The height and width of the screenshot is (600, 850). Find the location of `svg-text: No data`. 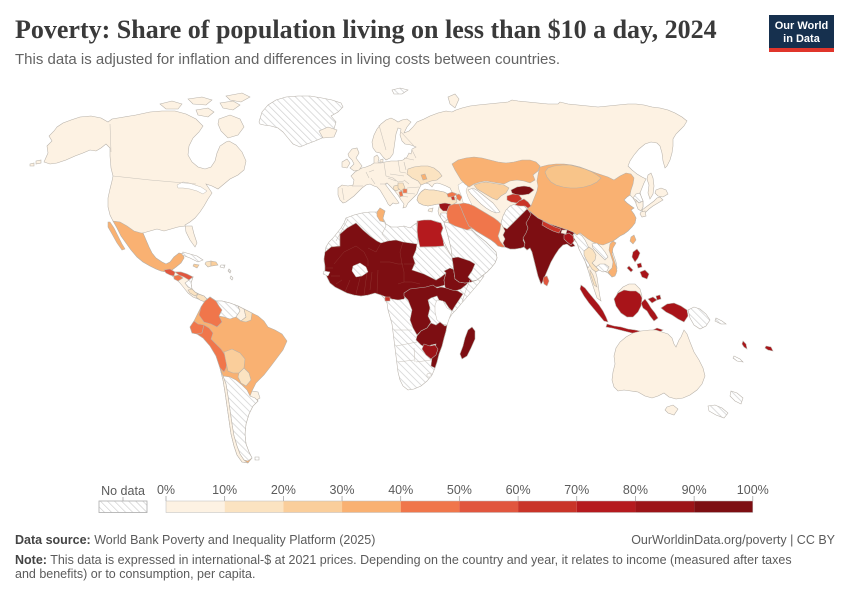

svg-text: No data is located at coordinates (123, 491).